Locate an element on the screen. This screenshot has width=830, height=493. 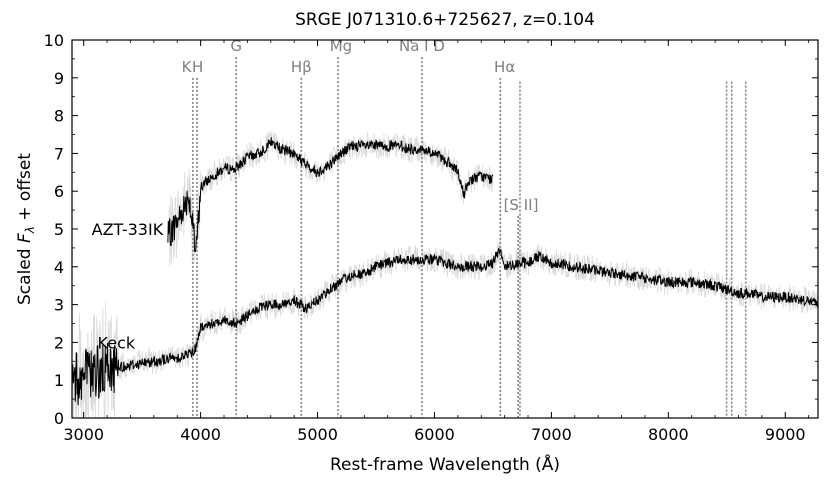
line-marker-label: H is located at coordinates (197, 67).